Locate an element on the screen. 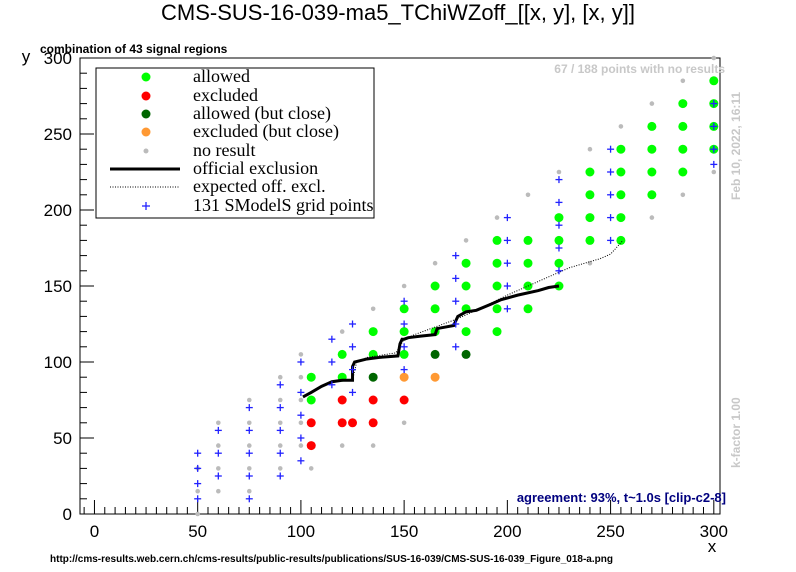  y-tick-label: 250 is located at coordinates (58, 134).